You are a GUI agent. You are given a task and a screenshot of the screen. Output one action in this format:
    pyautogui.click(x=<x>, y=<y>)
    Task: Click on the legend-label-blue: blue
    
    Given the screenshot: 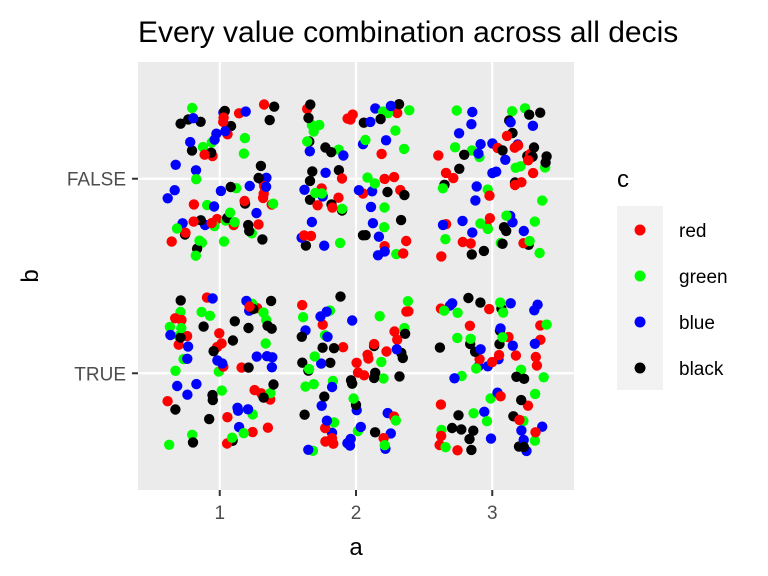 What is the action you would take?
    pyautogui.click(x=697, y=323)
    